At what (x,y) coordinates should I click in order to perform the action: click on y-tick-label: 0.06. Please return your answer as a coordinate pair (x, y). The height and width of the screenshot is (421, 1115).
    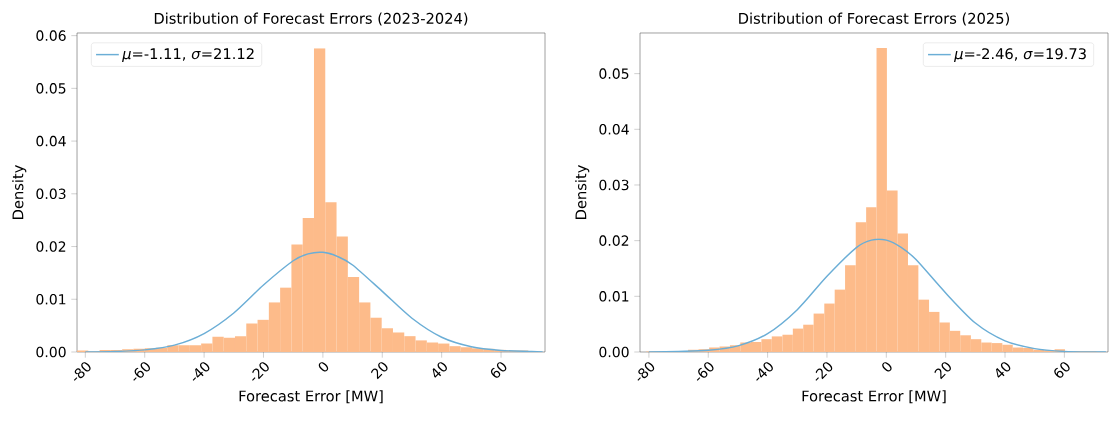
    Looking at the image, I should click on (51, 35).